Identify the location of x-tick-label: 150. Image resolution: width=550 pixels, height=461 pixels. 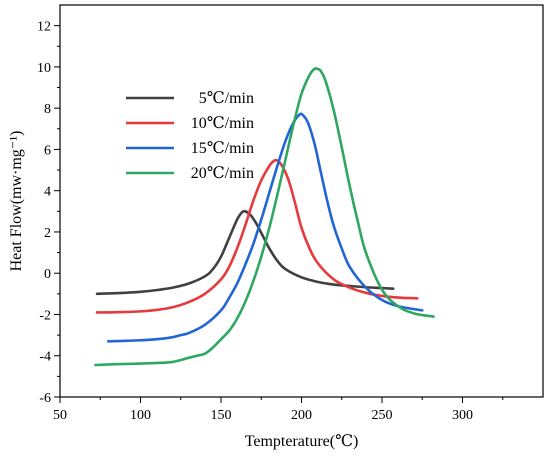
(221, 415).